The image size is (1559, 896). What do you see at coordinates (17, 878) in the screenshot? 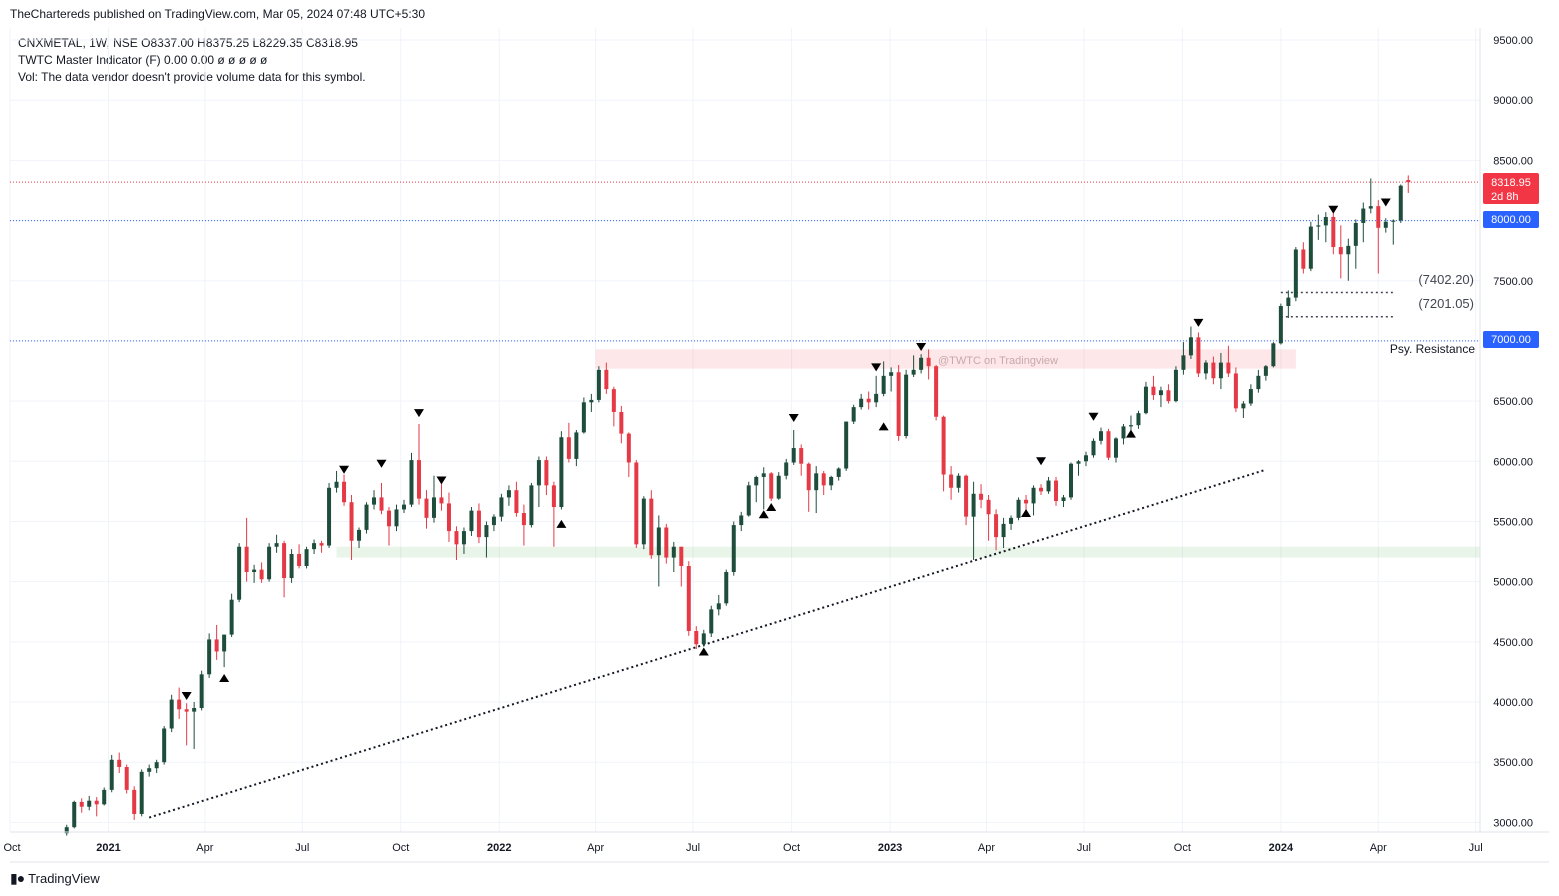
I see `tradingview-logo-icon: ▮●` at bounding box center [17, 878].